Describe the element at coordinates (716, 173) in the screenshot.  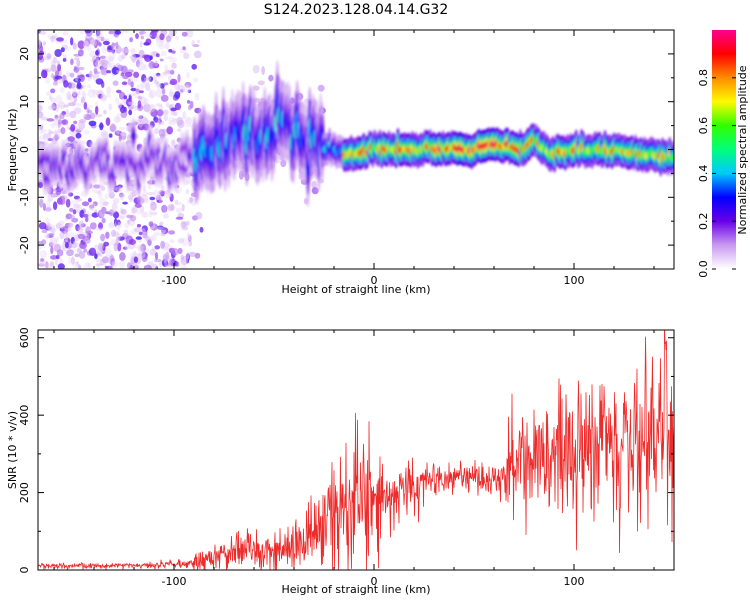
I see `colorbar-ticks: 0.0 0.2 0.4 0.6 0.8` at that location.